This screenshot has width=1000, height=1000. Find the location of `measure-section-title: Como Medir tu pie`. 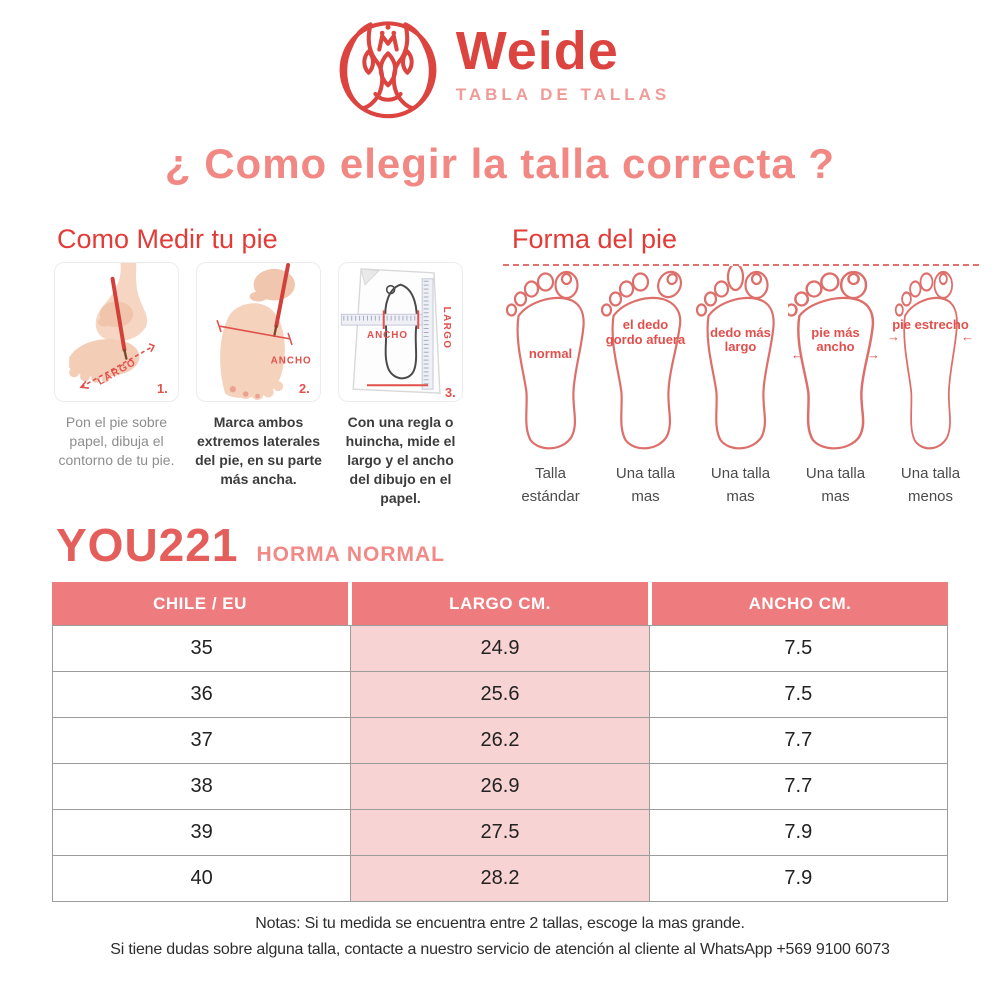

measure-section-title: Como Medir tu pie is located at coordinates (167, 239).